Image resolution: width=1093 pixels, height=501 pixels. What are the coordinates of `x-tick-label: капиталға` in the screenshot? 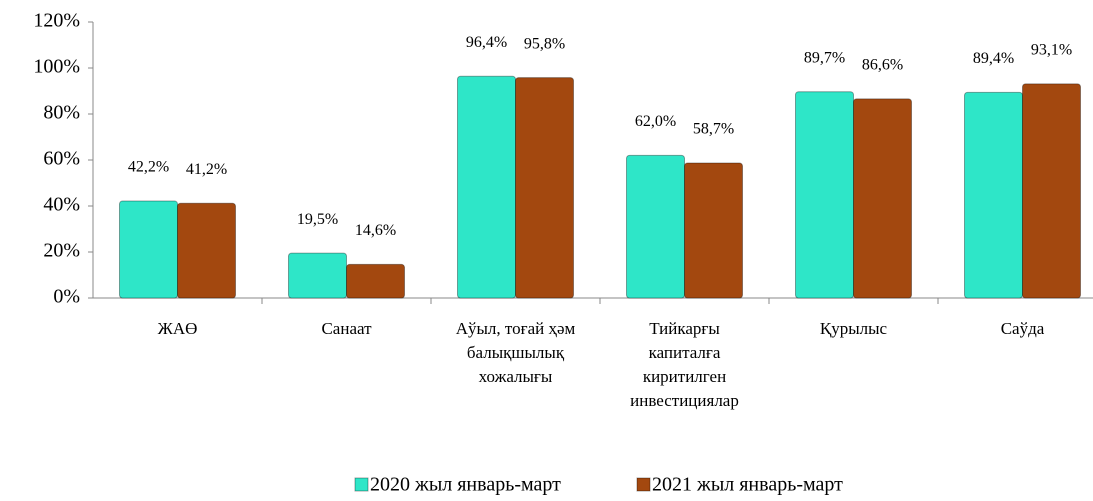 It's located at (685, 352).